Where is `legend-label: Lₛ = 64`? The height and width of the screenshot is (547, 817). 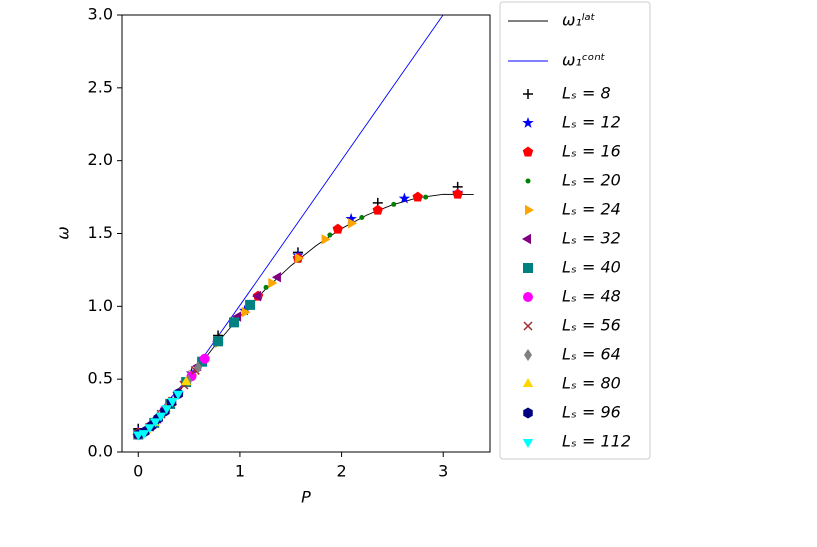 legend-label: Lₛ = 64 is located at coordinates (591, 354).